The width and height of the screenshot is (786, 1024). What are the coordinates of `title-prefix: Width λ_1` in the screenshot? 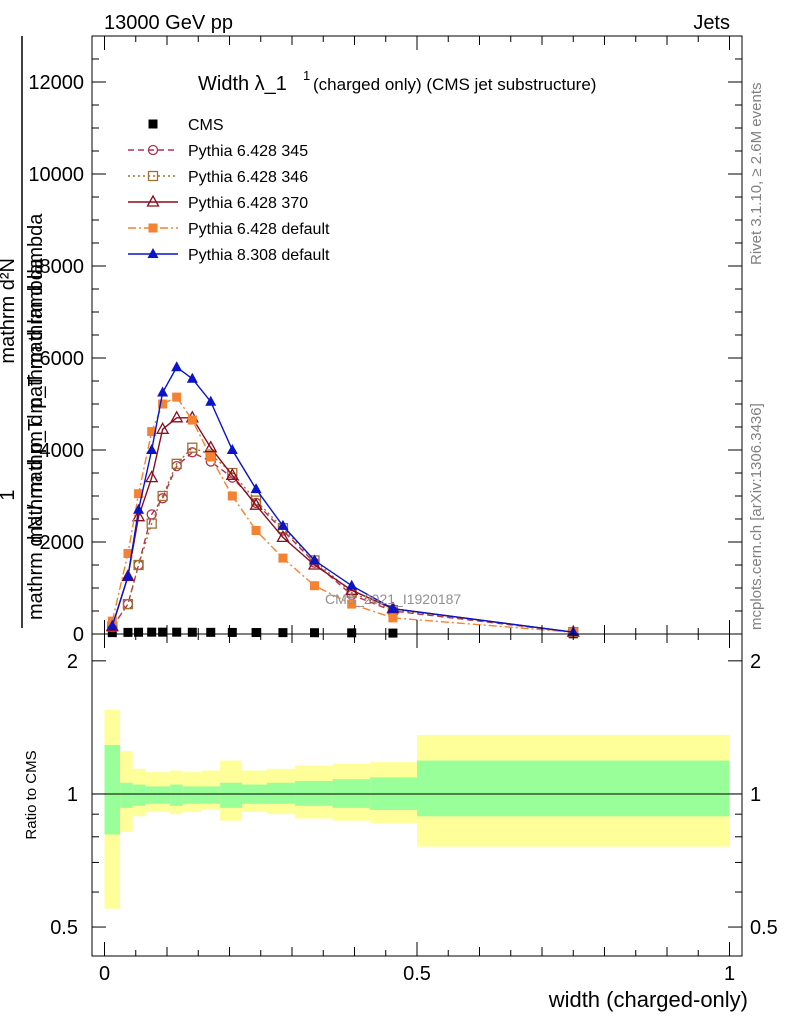 It's located at (242, 84).